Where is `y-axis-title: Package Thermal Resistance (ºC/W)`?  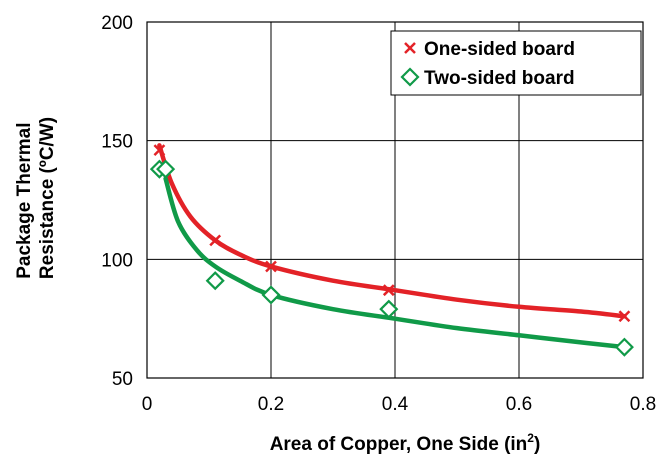
y-axis-title: Package Thermal Resistance (ºC/W) is located at coordinates (36, 198).